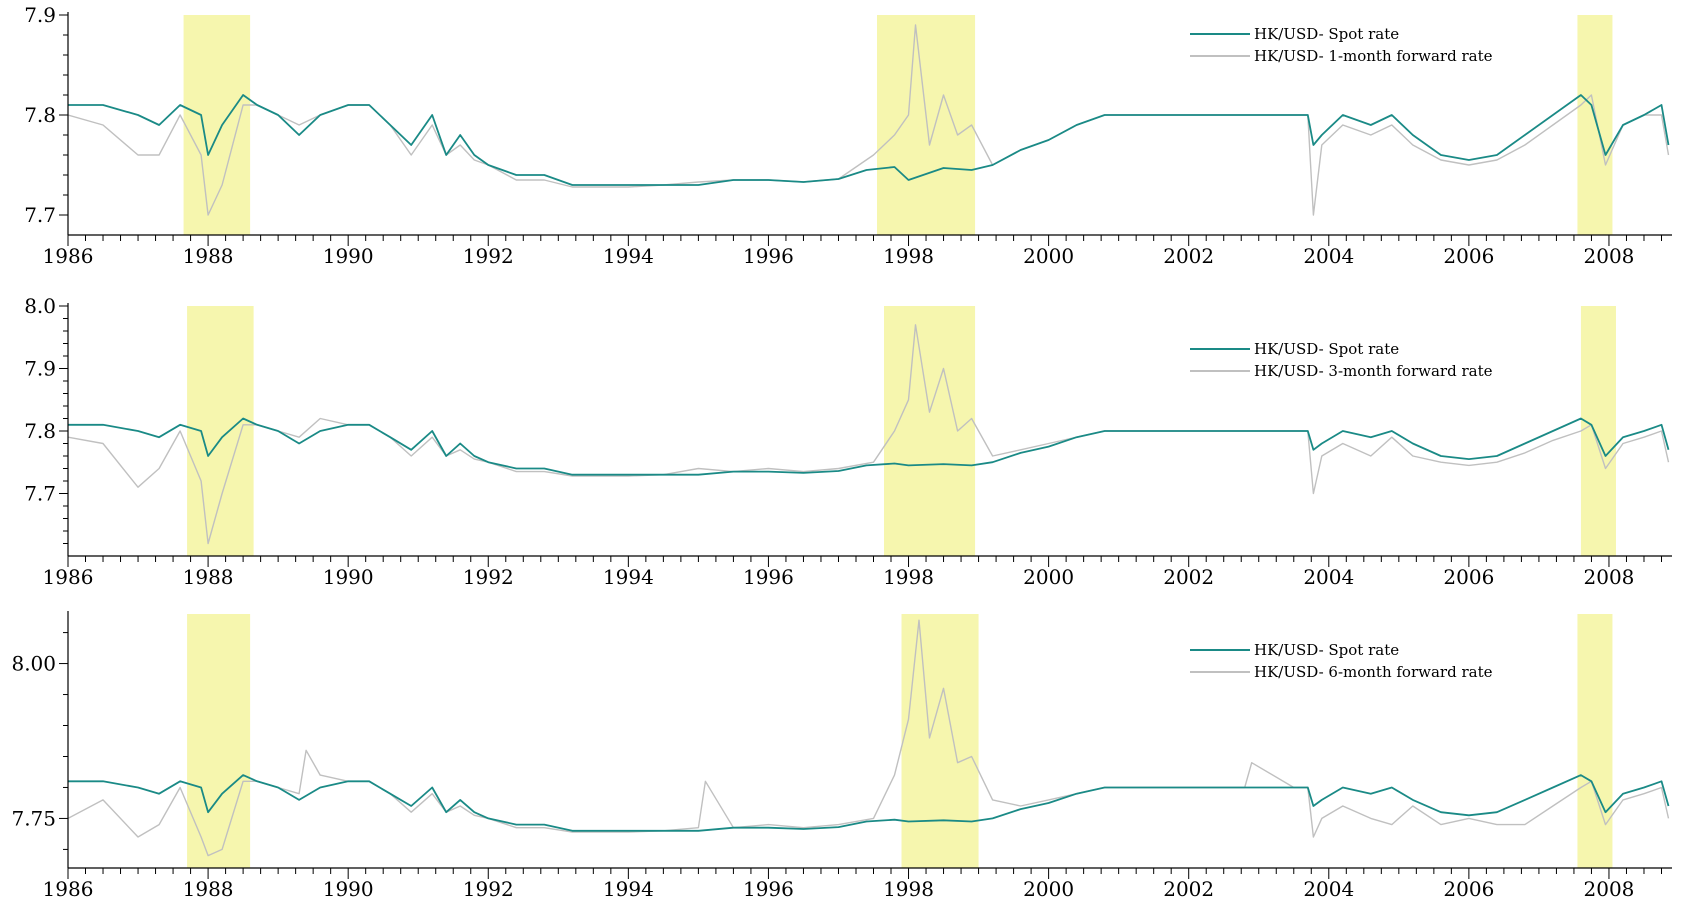 This screenshot has height=912, width=1698. I want to click on legend-label: HK/USD- 1-month forward rate, so click(1373, 56).